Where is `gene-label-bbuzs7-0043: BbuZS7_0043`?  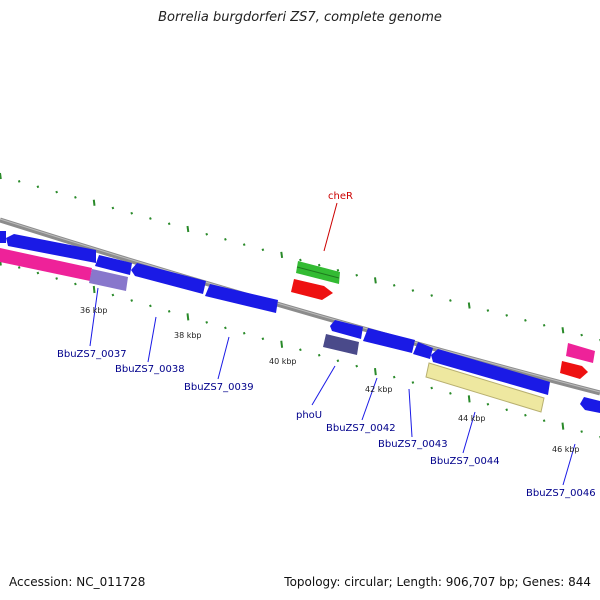
gene-label-bbuzs7-0043: BbuZS7_0043 is located at coordinates (413, 444).